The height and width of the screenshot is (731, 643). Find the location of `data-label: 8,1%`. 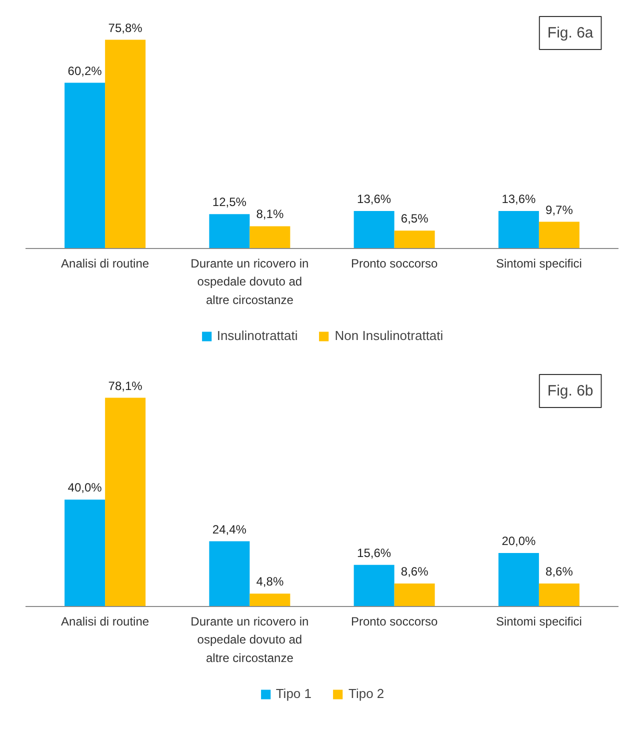

data-label: 8,1% is located at coordinates (270, 214).